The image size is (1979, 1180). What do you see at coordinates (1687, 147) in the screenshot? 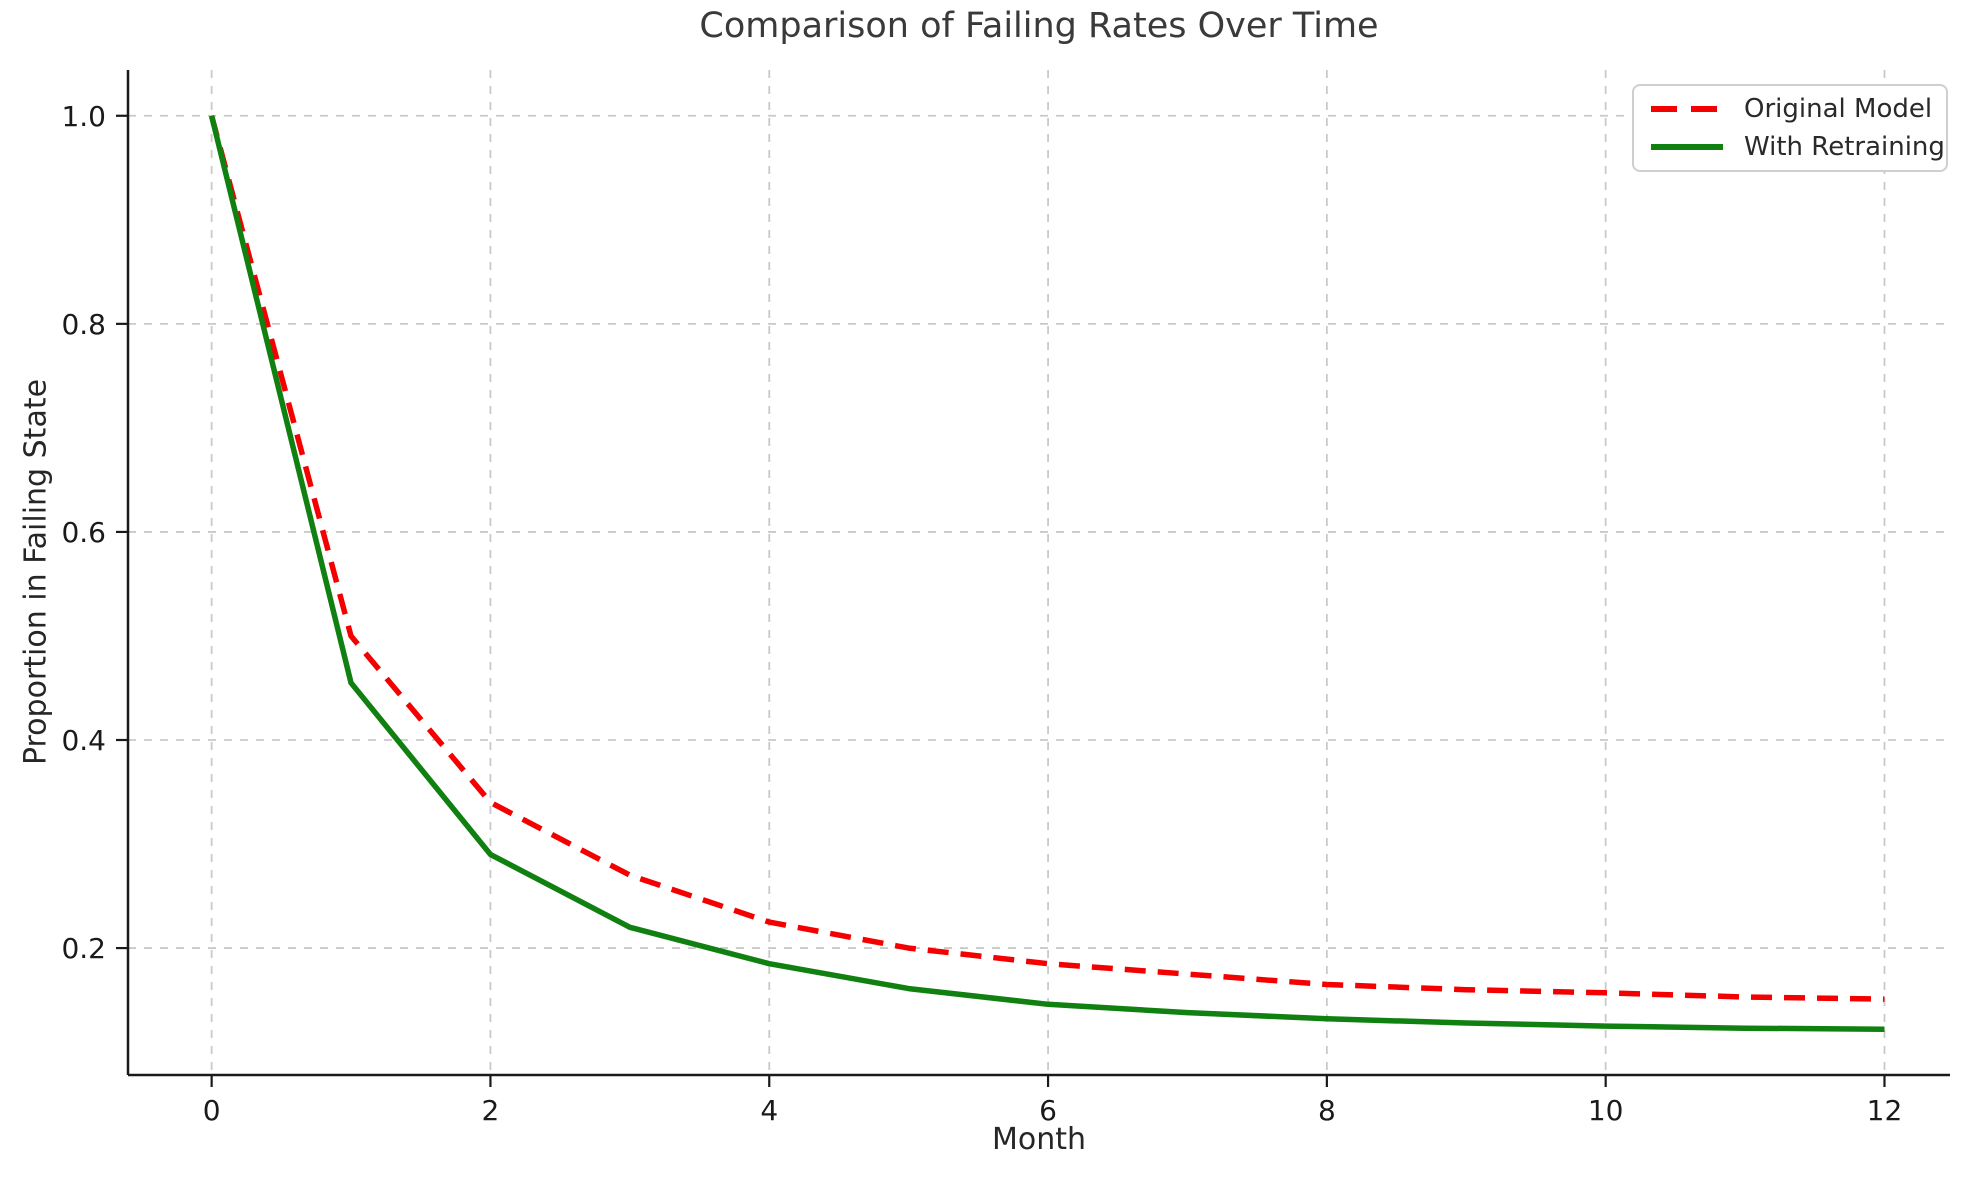
I see `legend-line-solid-icon` at bounding box center [1687, 147].